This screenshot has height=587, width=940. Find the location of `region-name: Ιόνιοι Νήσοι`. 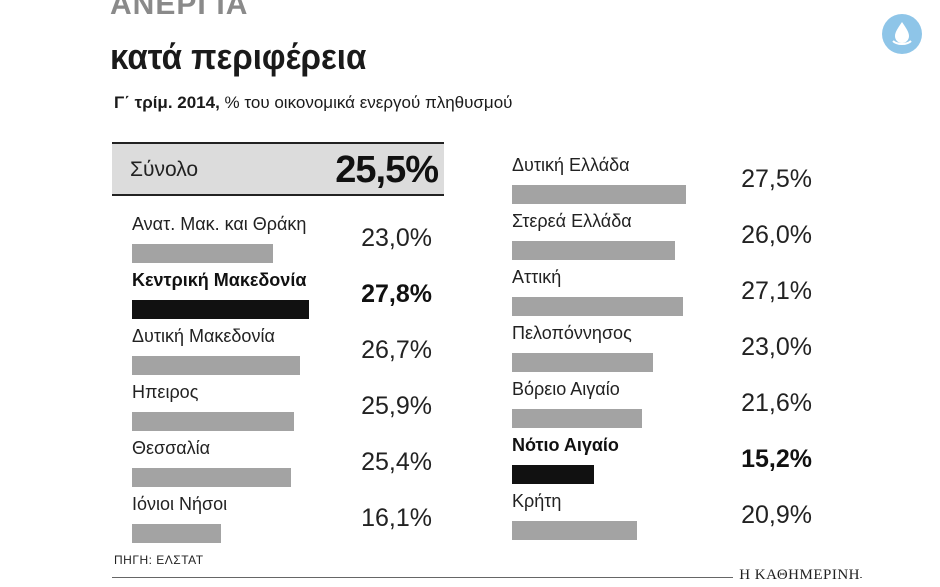

region-name: Ιόνιοι Νήσοι is located at coordinates (180, 504).